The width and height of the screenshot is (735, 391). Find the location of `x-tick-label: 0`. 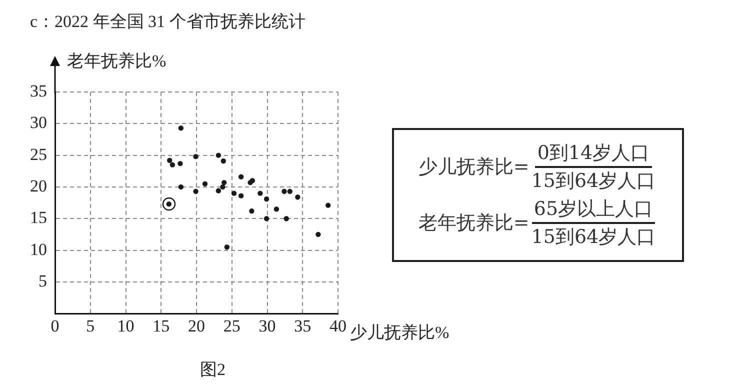

x-tick-label: 0 is located at coordinates (55, 326).